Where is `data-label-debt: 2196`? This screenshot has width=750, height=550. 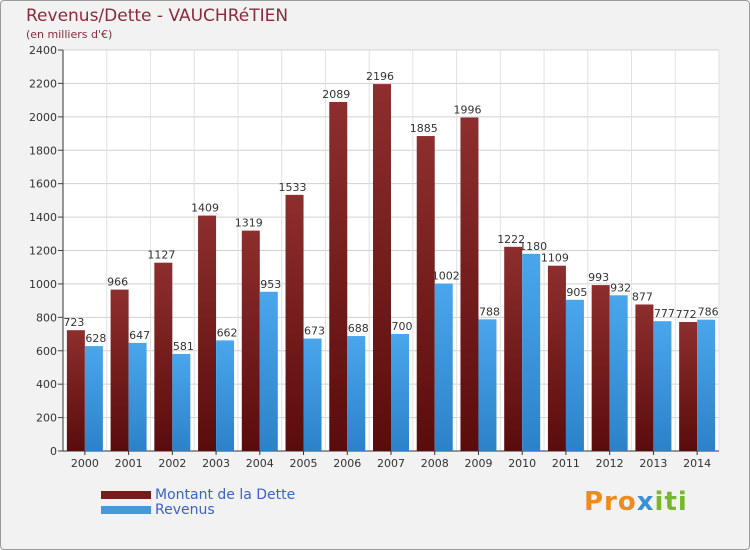 data-label-debt: 2196 is located at coordinates (380, 76).